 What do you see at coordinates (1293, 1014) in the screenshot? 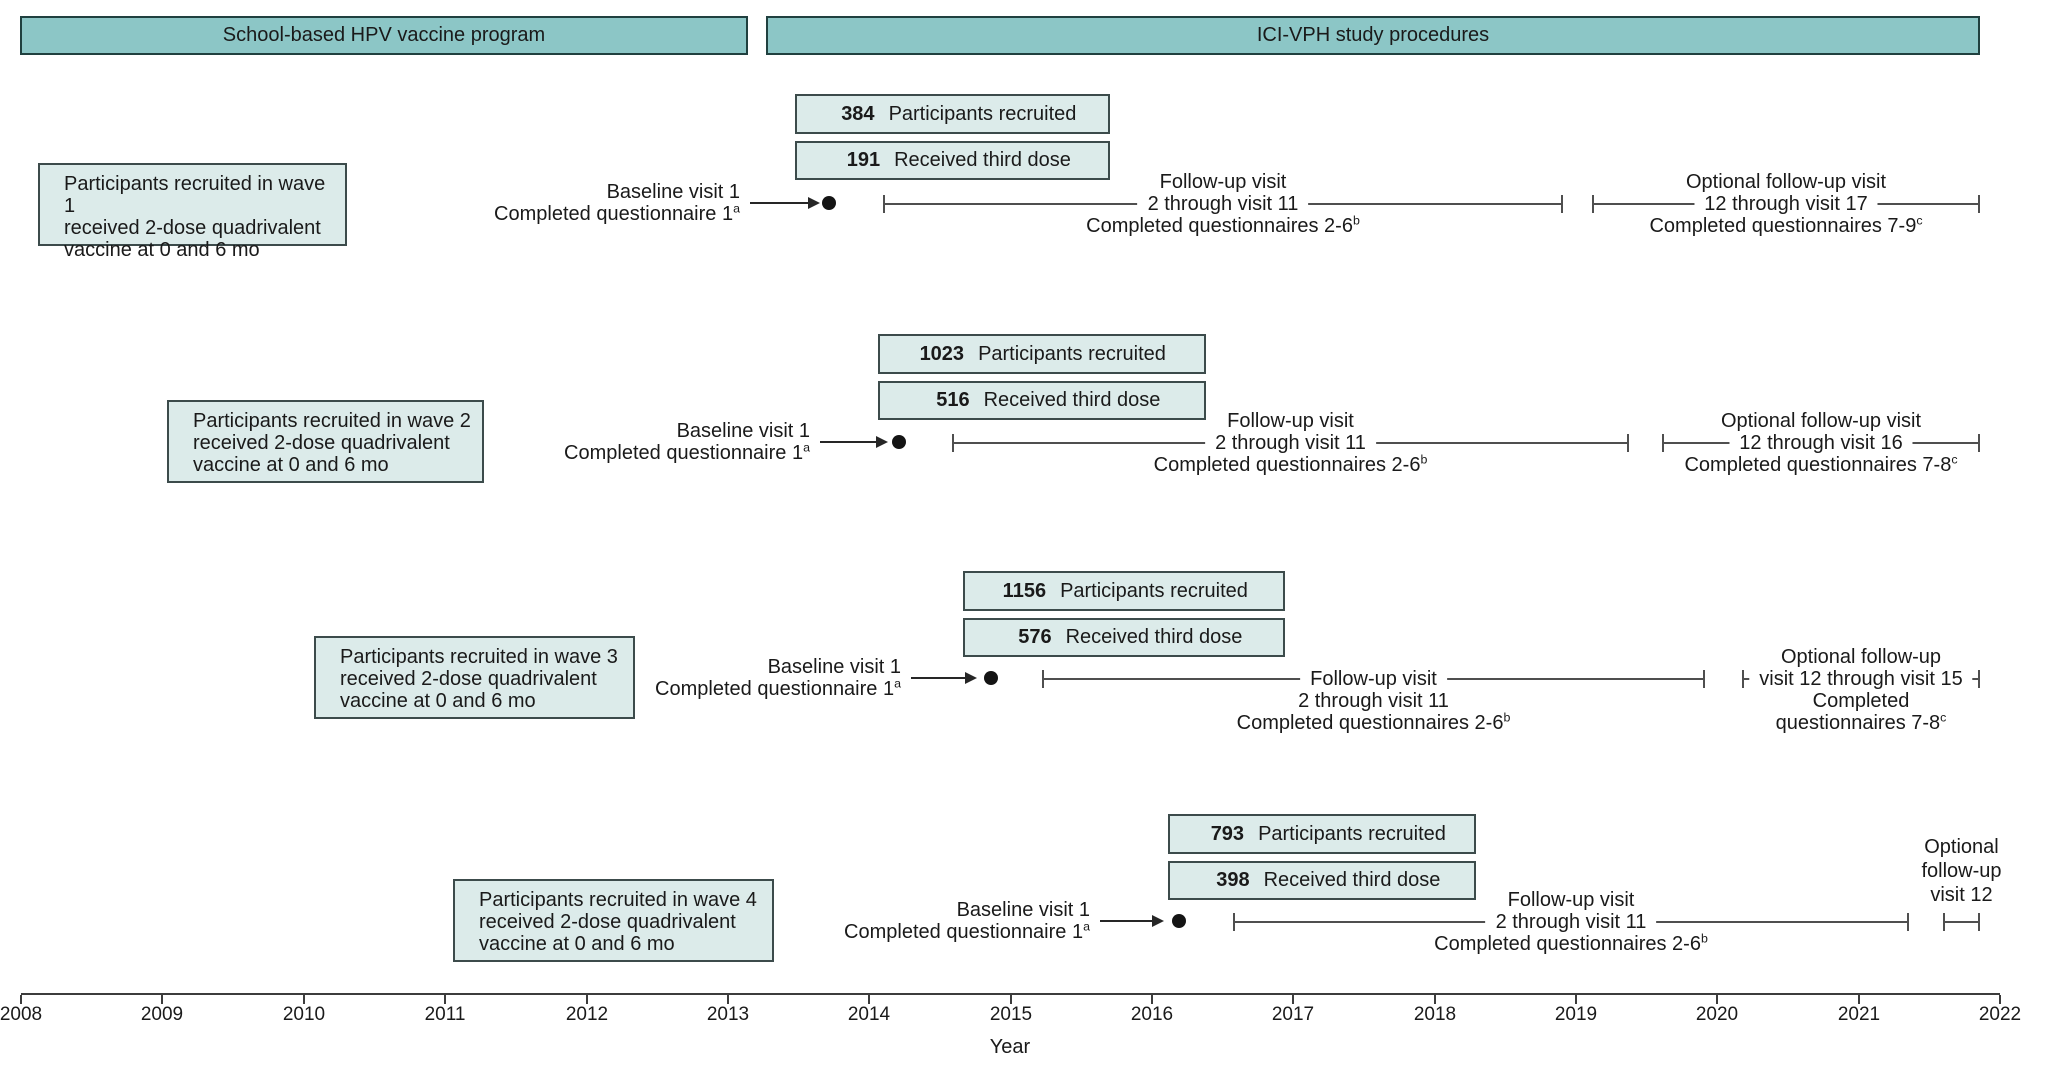
I see `axis-year-label: 2017` at bounding box center [1293, 1014].